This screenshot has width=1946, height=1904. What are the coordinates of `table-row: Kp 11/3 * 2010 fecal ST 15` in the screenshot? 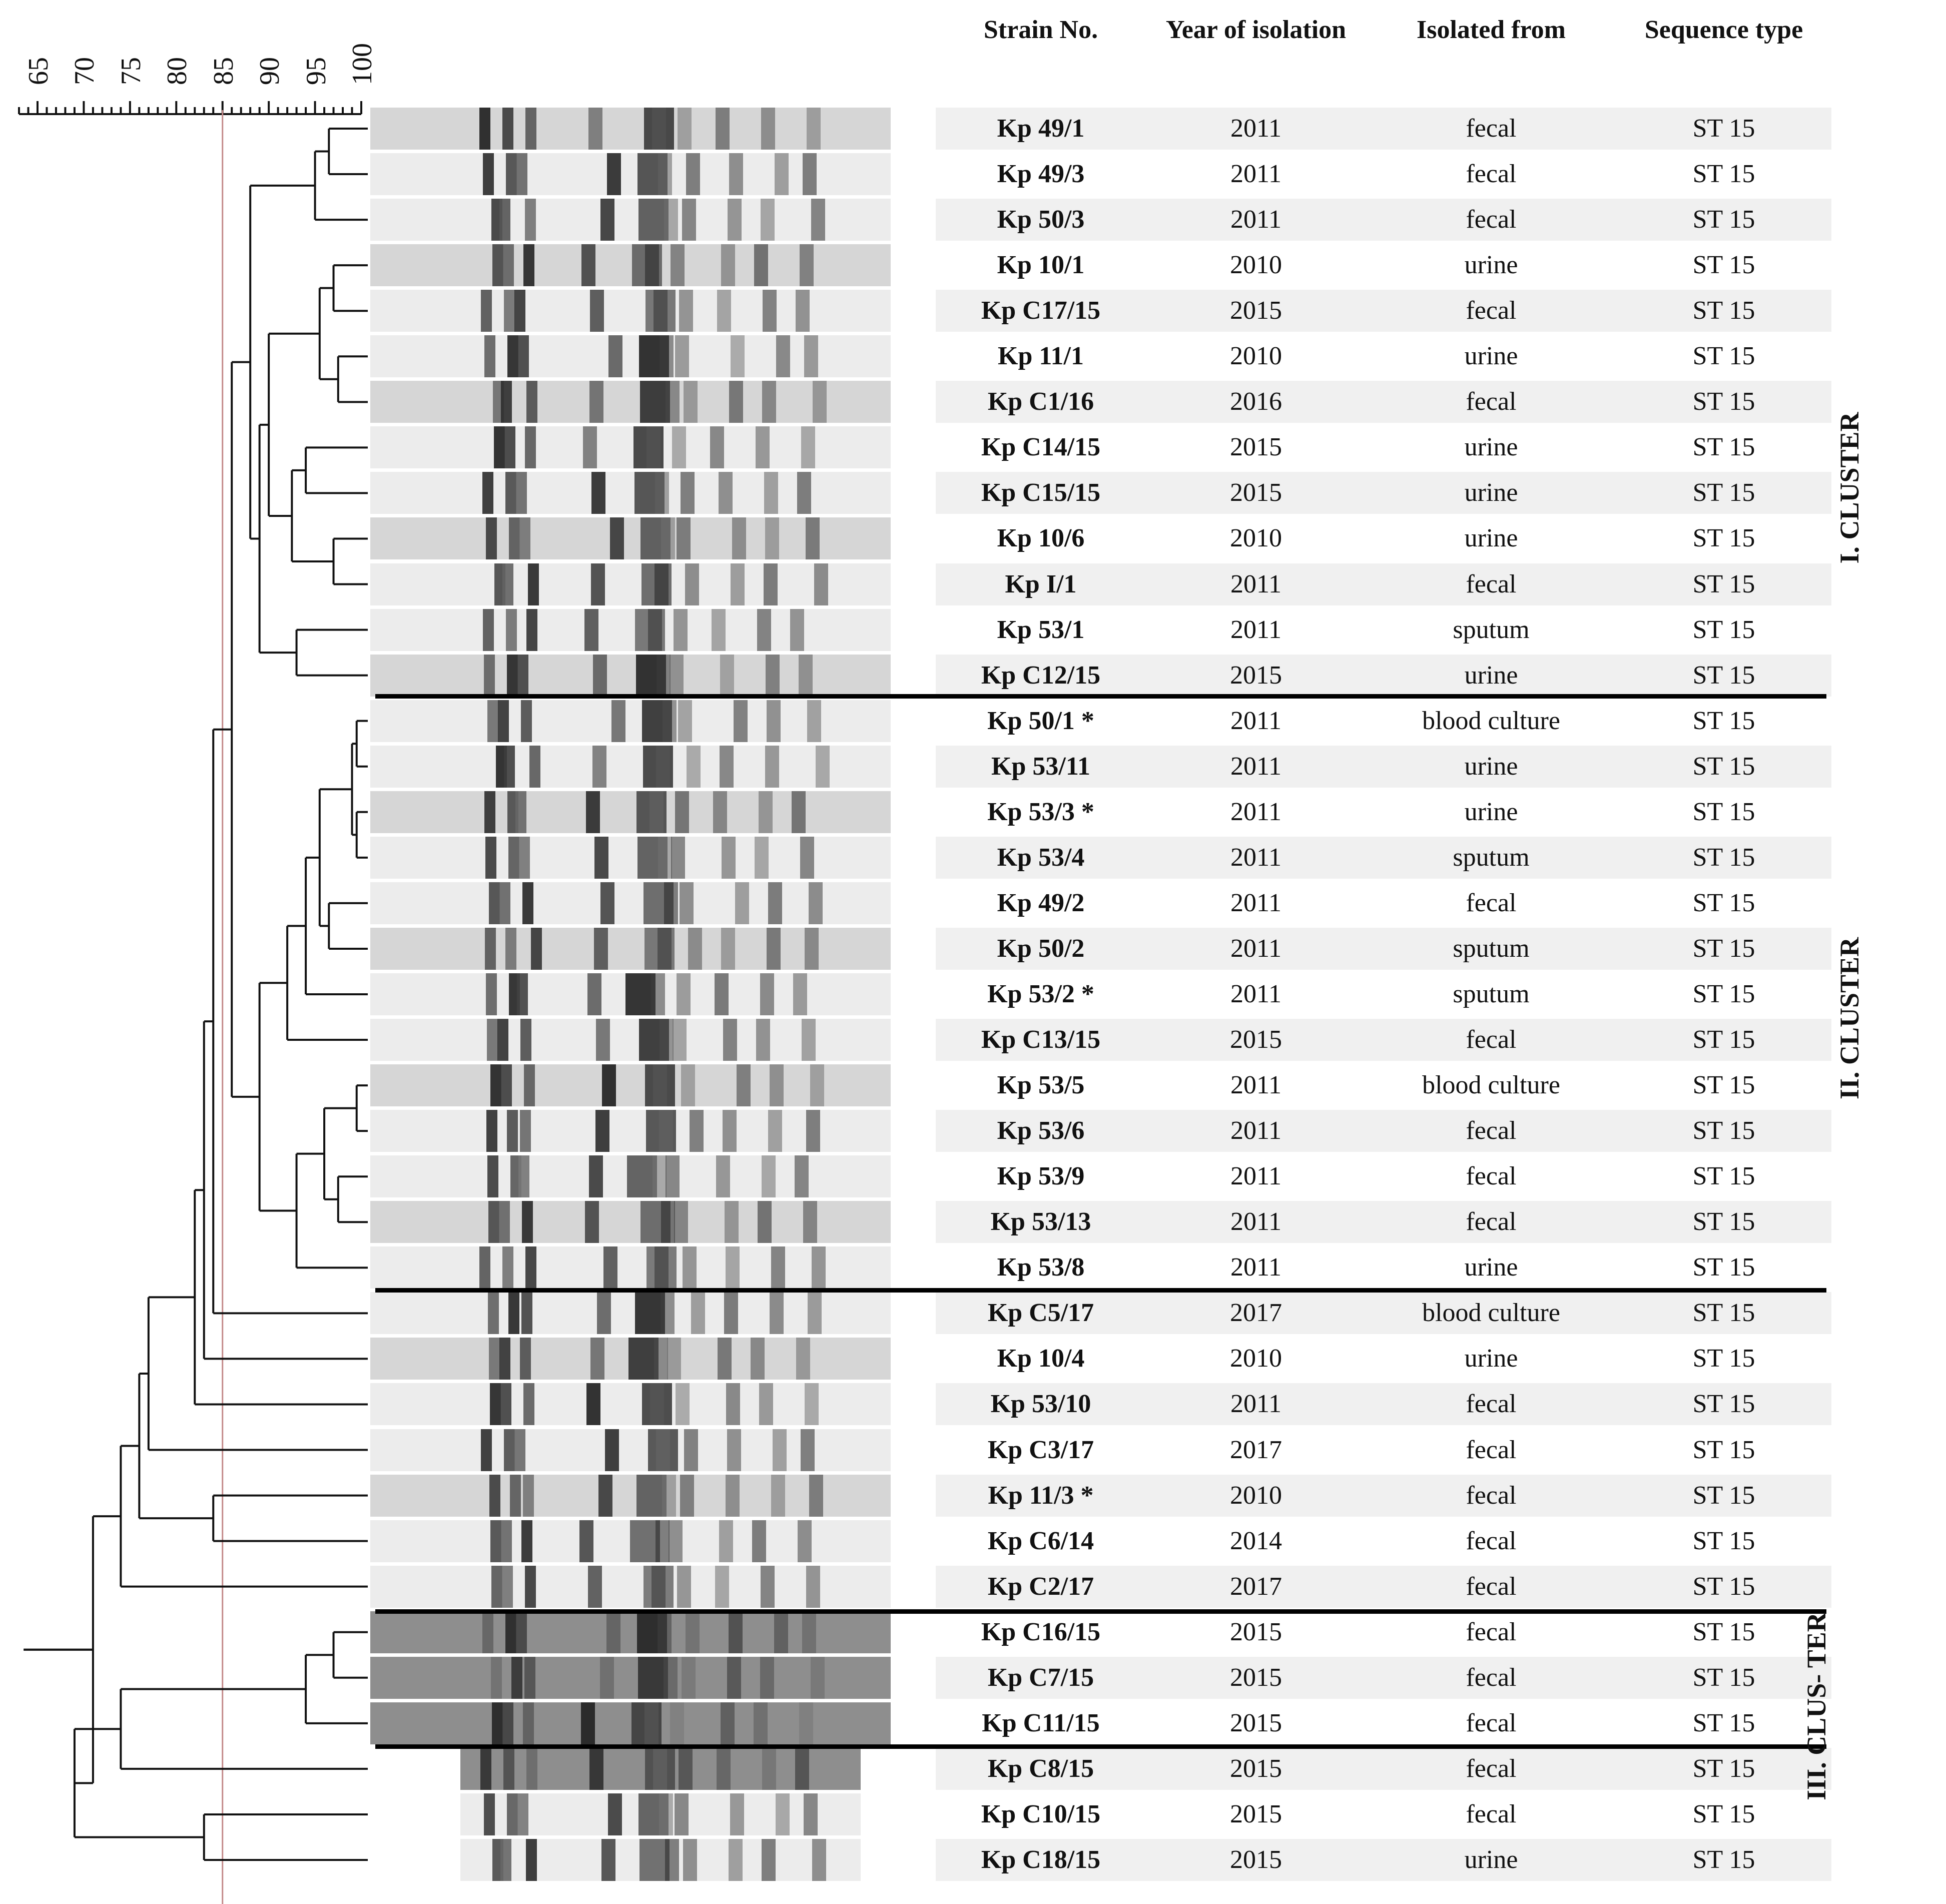 It's located at (1383, 1495).